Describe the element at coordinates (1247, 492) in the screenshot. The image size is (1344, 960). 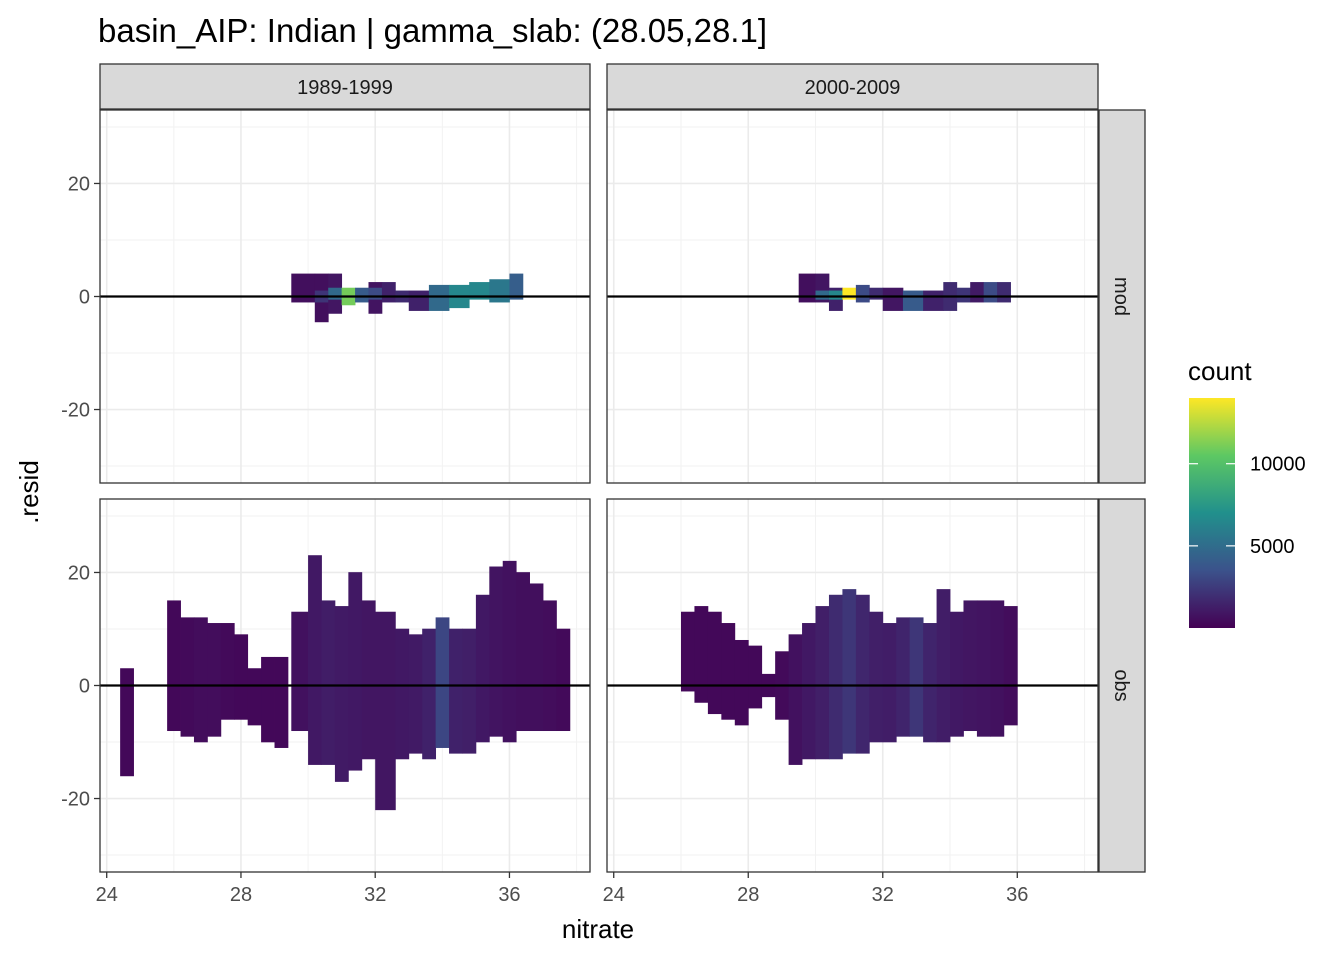
I see `color-legend: count 5000 10000` at that location.